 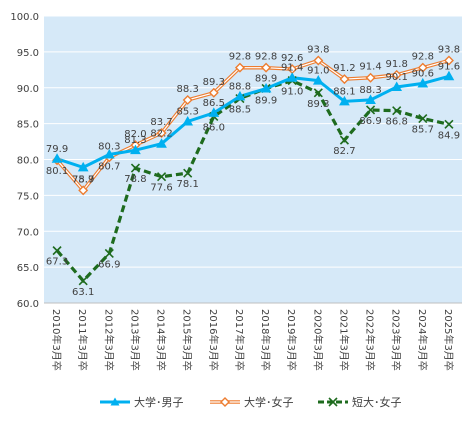 I want to click on data-label-university-women: 93.8, so click(x=318, y=49).